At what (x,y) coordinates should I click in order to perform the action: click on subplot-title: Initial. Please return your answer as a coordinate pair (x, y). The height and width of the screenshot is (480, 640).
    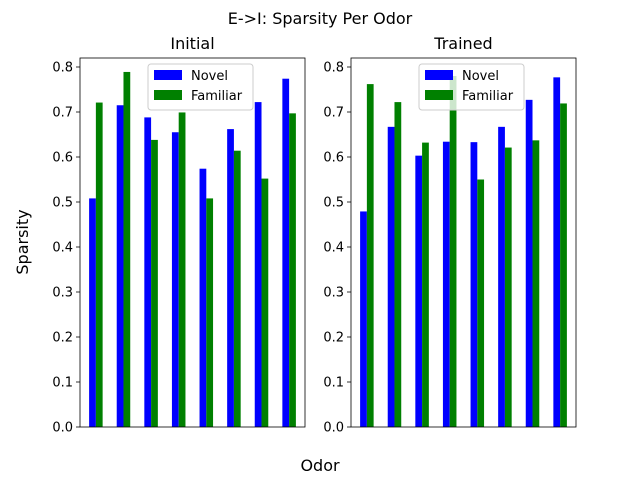
    Looking at the image, I should click on (192, 43).